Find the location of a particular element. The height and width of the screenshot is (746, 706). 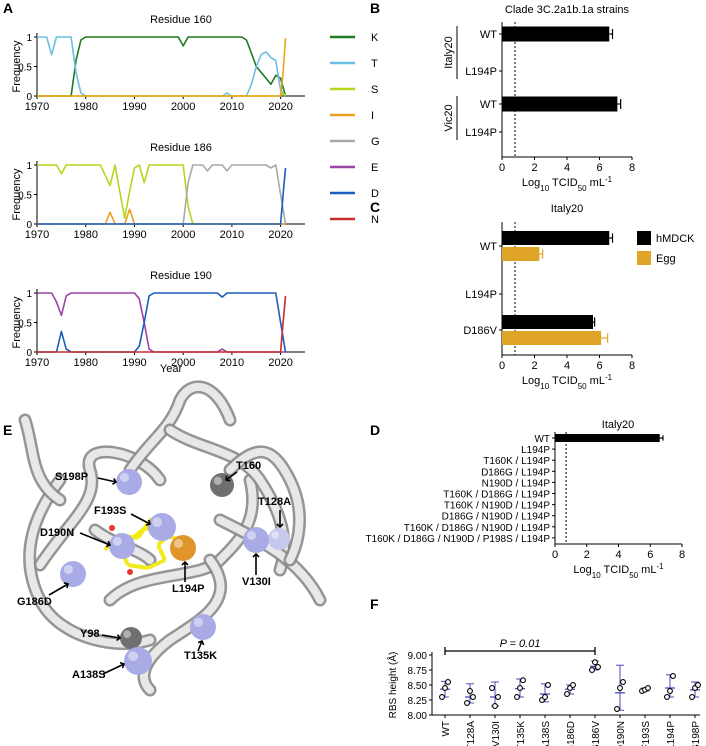

axis-label-part: -1 is located at coordinates (660, 566).